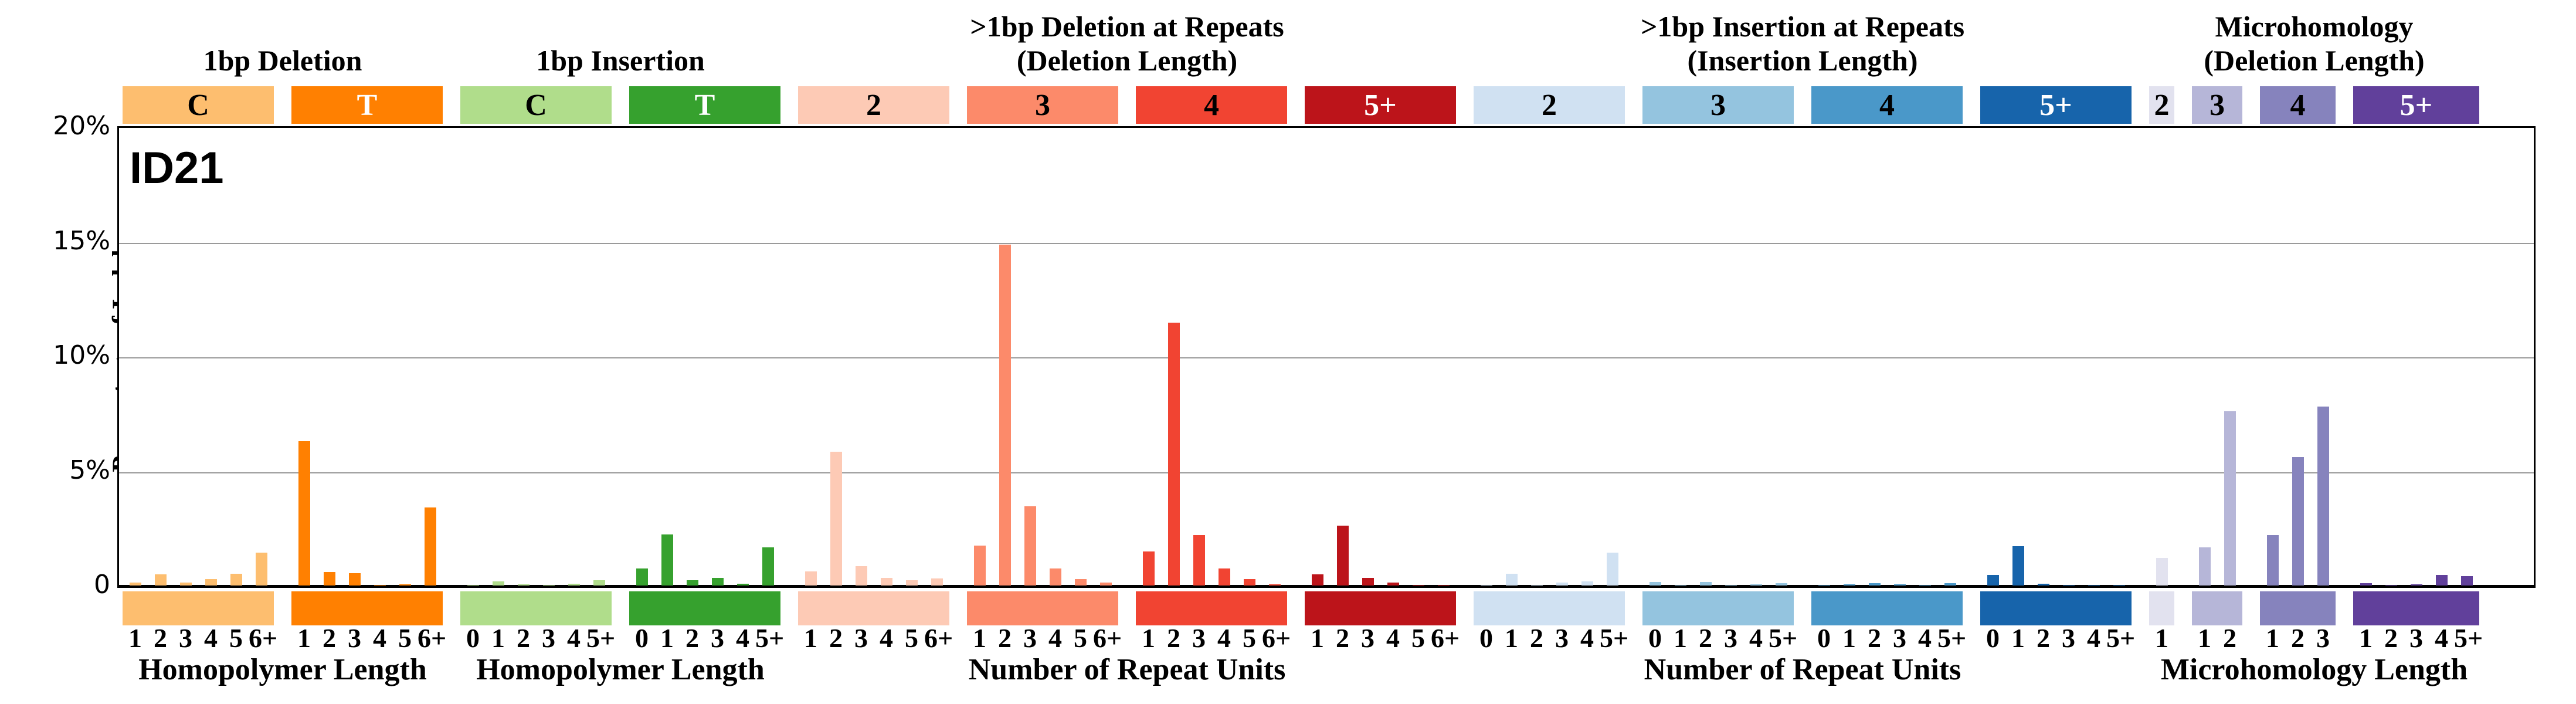 This screenshot has width=2576, height=704. I want to click on section-header-box-deletion-repeats-len2: 2, so click(873, 105).